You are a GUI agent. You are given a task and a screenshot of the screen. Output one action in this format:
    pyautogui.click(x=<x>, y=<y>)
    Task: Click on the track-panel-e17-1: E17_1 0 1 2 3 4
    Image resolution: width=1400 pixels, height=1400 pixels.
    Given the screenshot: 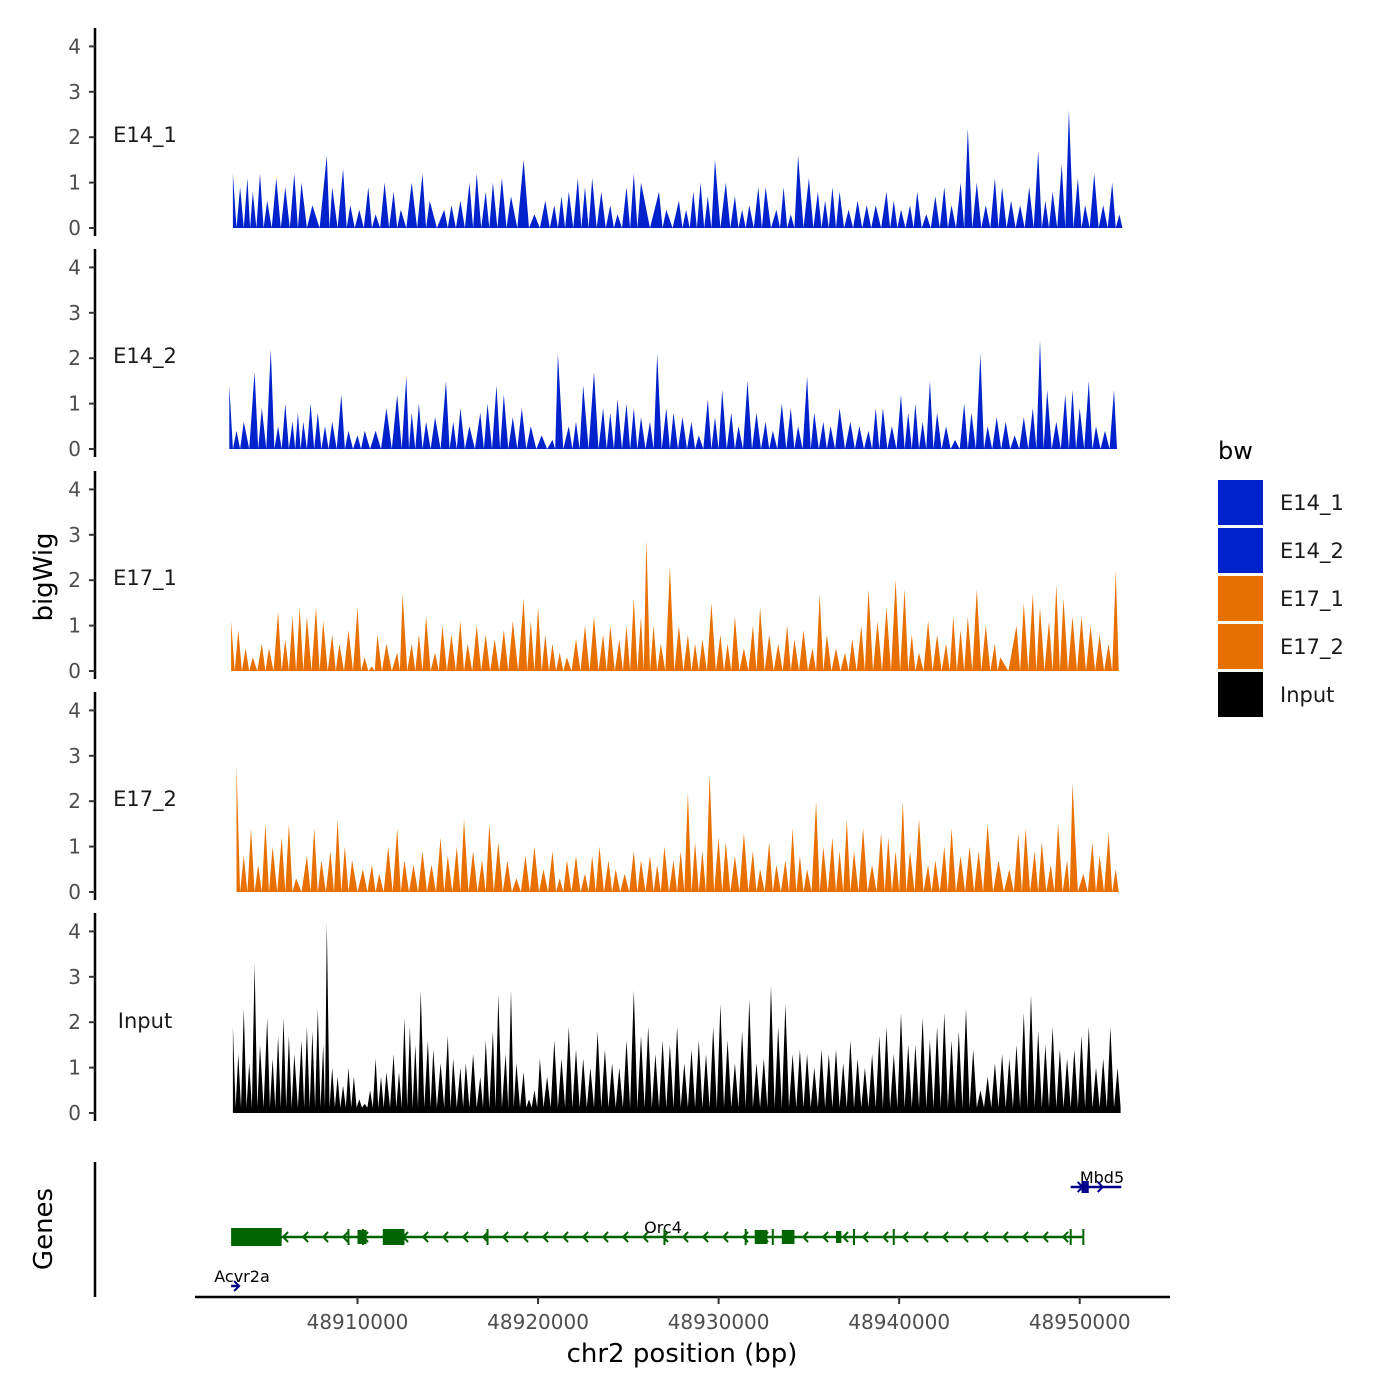 What is the action you would take?
    pyautogui.click(x=593, y=577)
    